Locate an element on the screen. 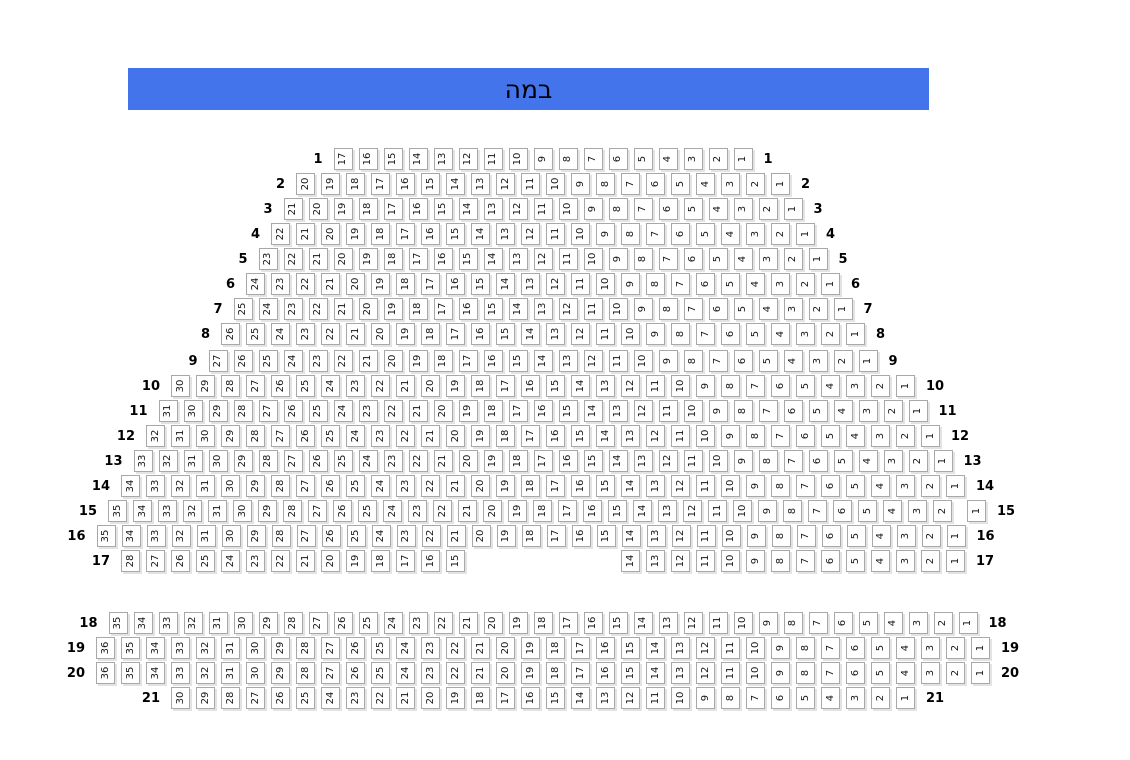 The width and height of the screenshot is (1130, 760). seat: 32 is located at coordinates (155, 436).